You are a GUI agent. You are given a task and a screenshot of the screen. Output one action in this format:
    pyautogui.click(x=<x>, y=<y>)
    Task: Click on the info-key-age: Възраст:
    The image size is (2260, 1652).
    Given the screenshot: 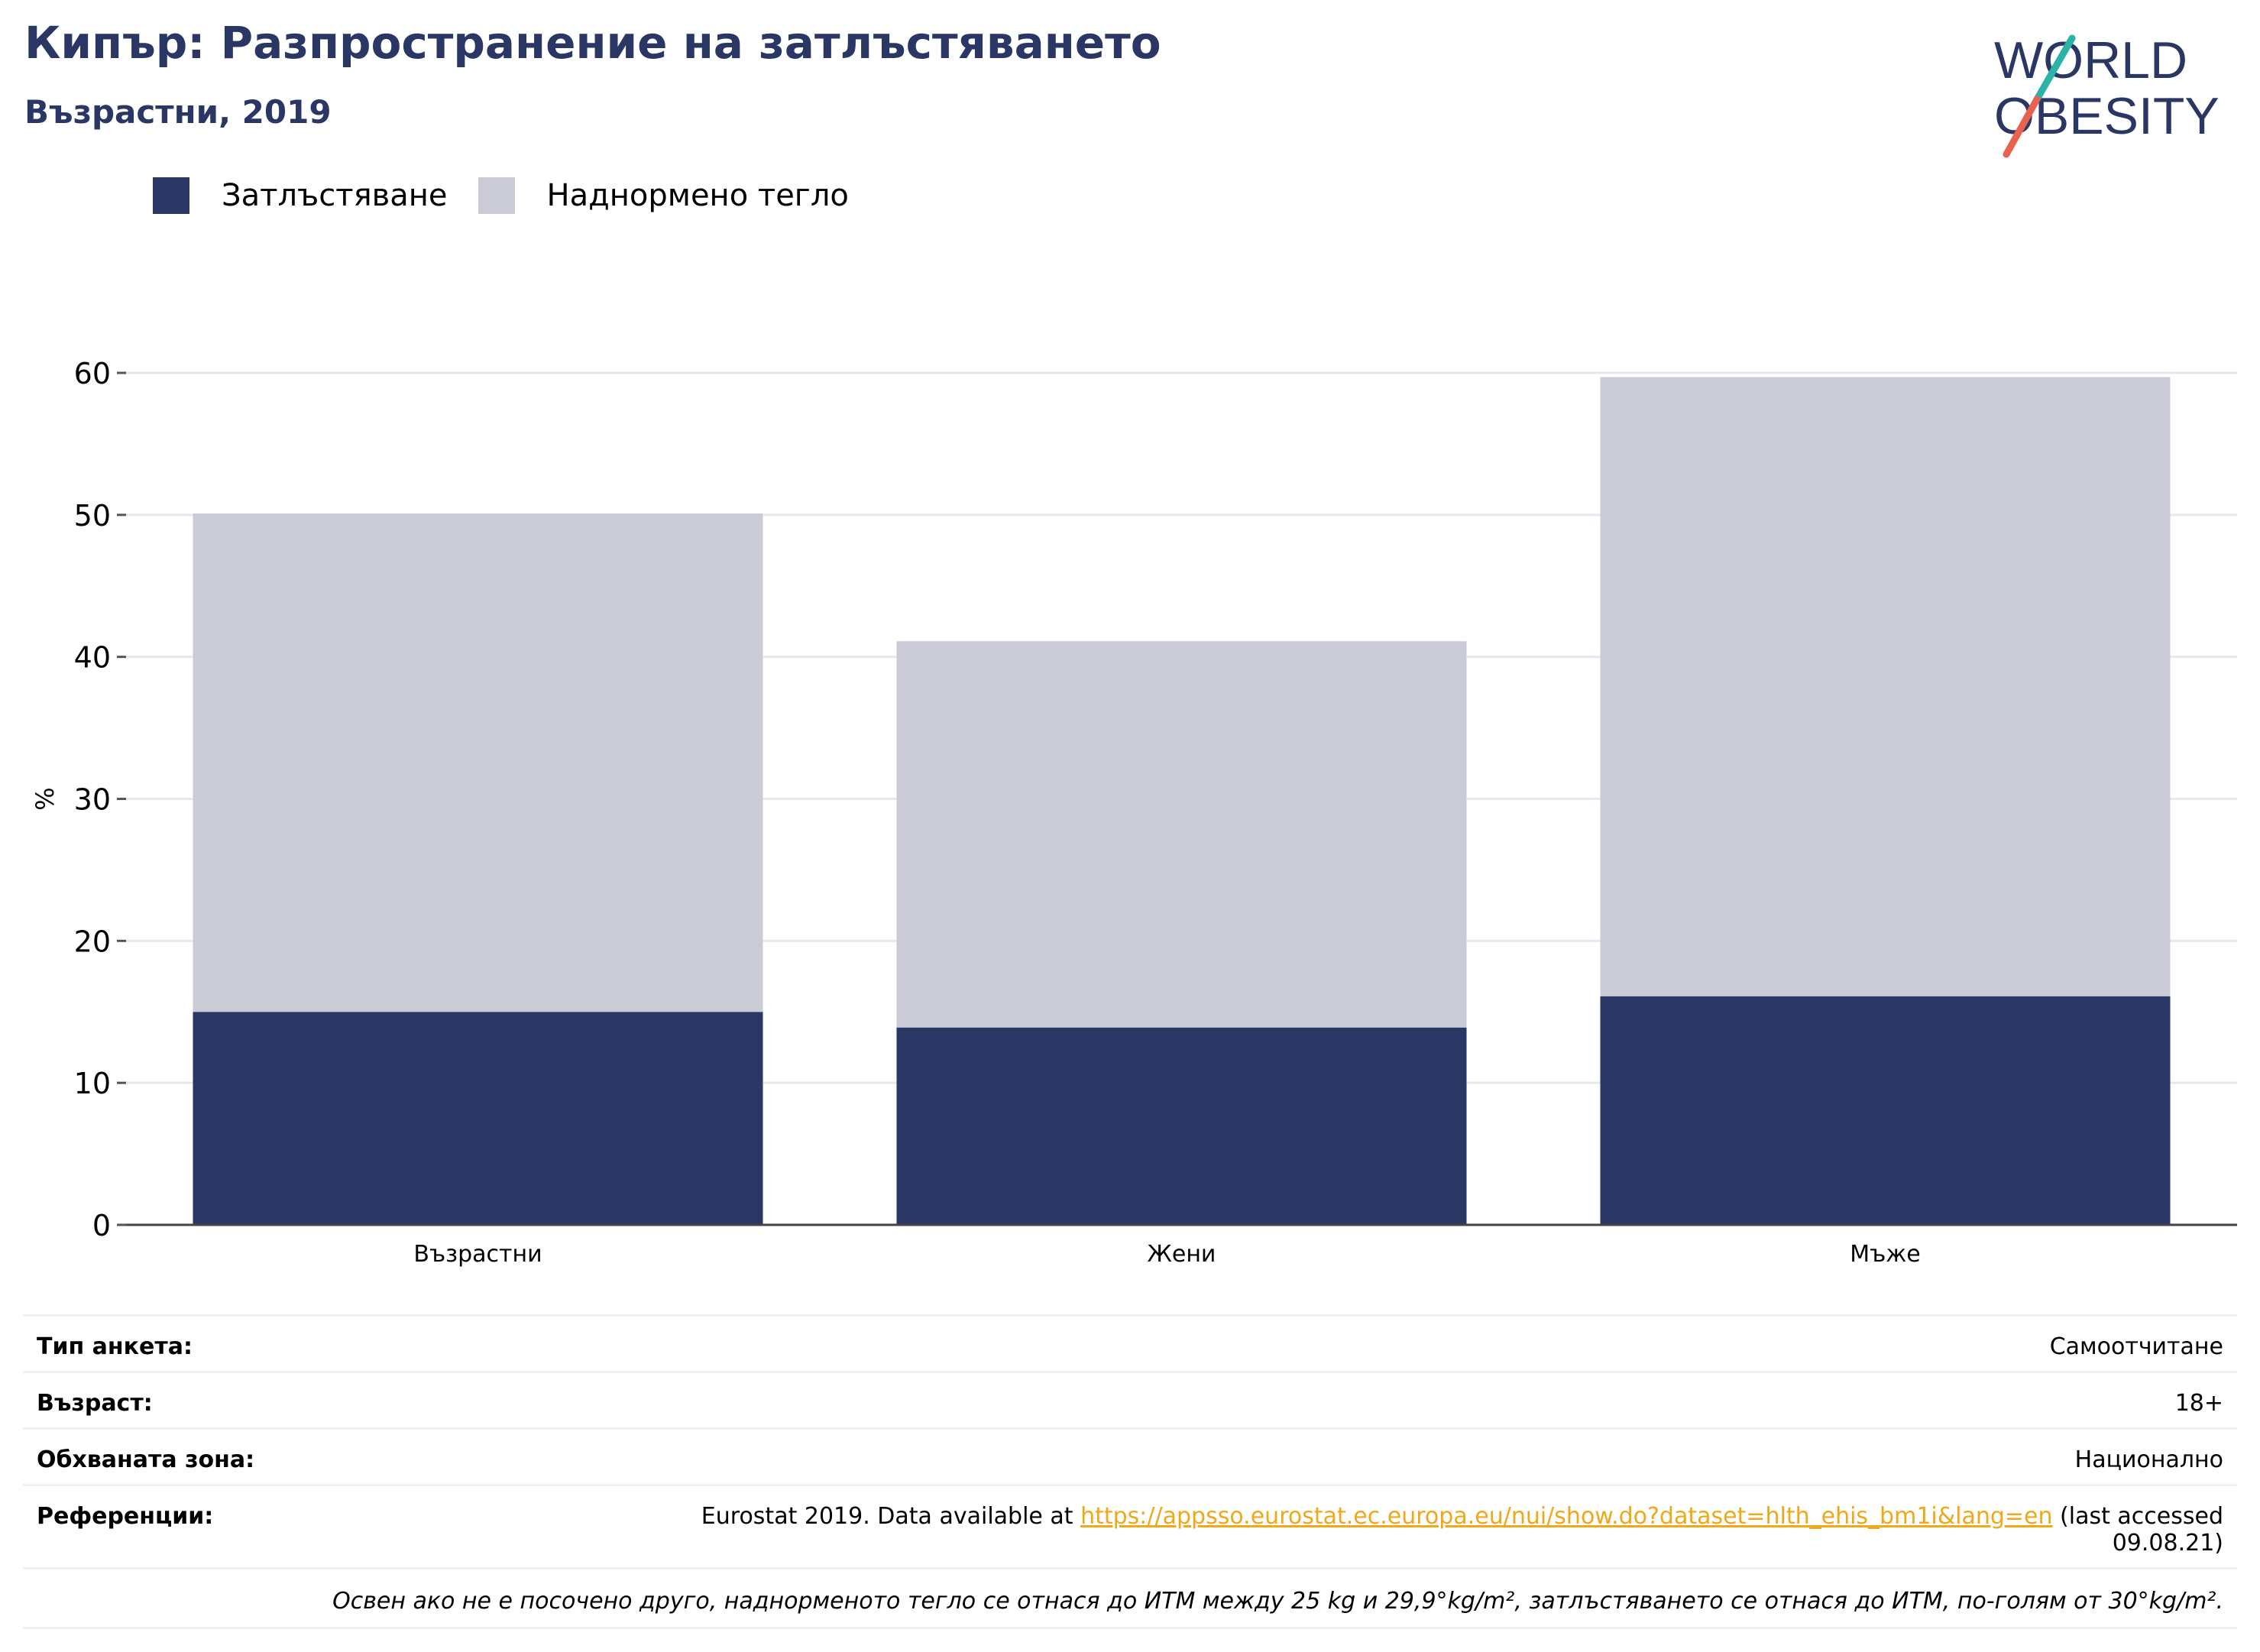 What is the action you would take?
    pyautogui.click(x=95, y=1403)
    